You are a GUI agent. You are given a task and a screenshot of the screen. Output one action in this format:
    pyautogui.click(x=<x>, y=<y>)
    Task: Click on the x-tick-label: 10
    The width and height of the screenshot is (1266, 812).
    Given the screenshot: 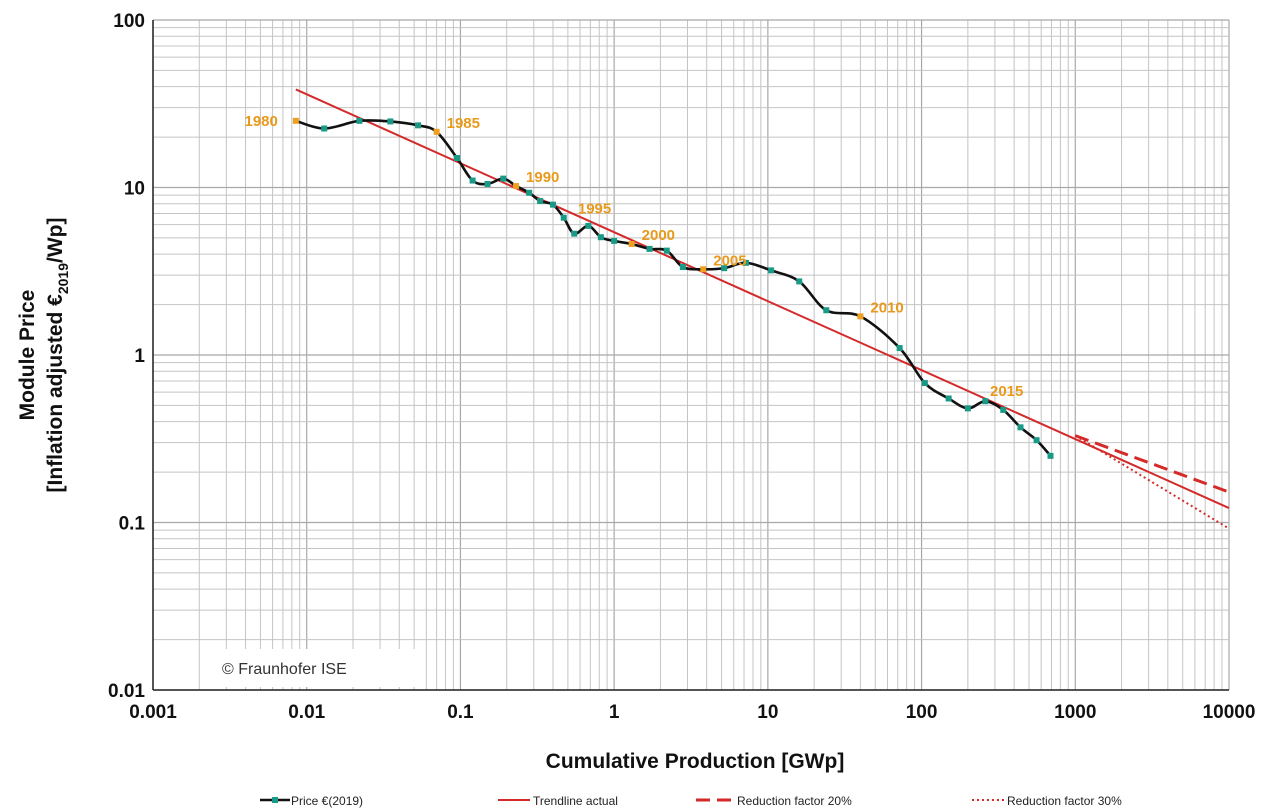 What is the action you would take?
    pyautogui.click(x=767, y=712)
    